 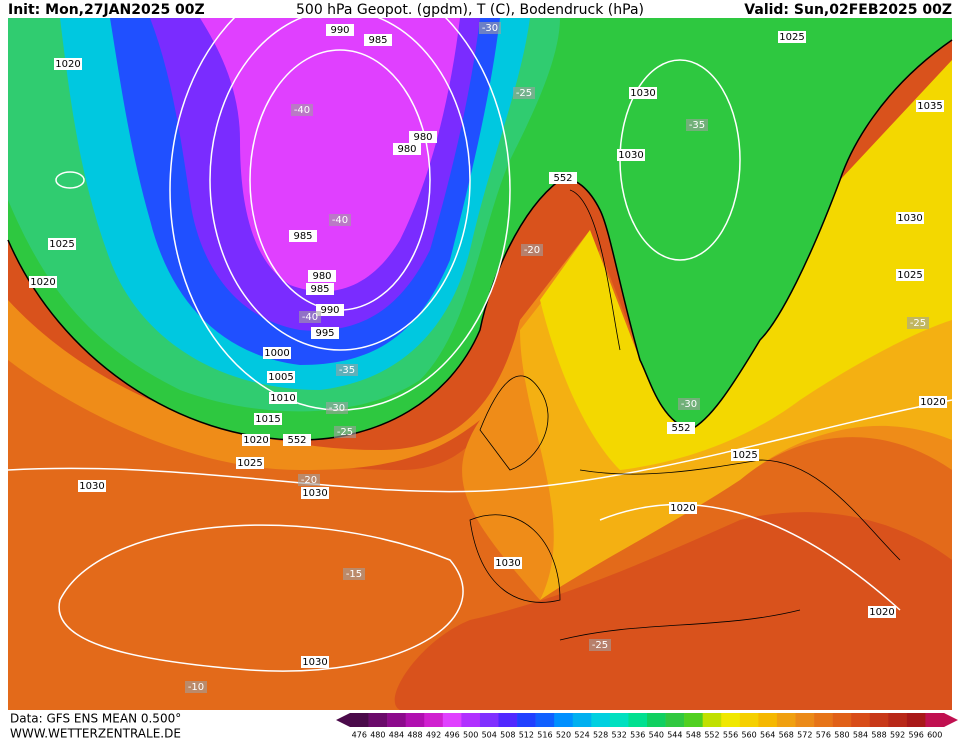 I want to click on colorbar-label: 596, so click(x=916, y=735).